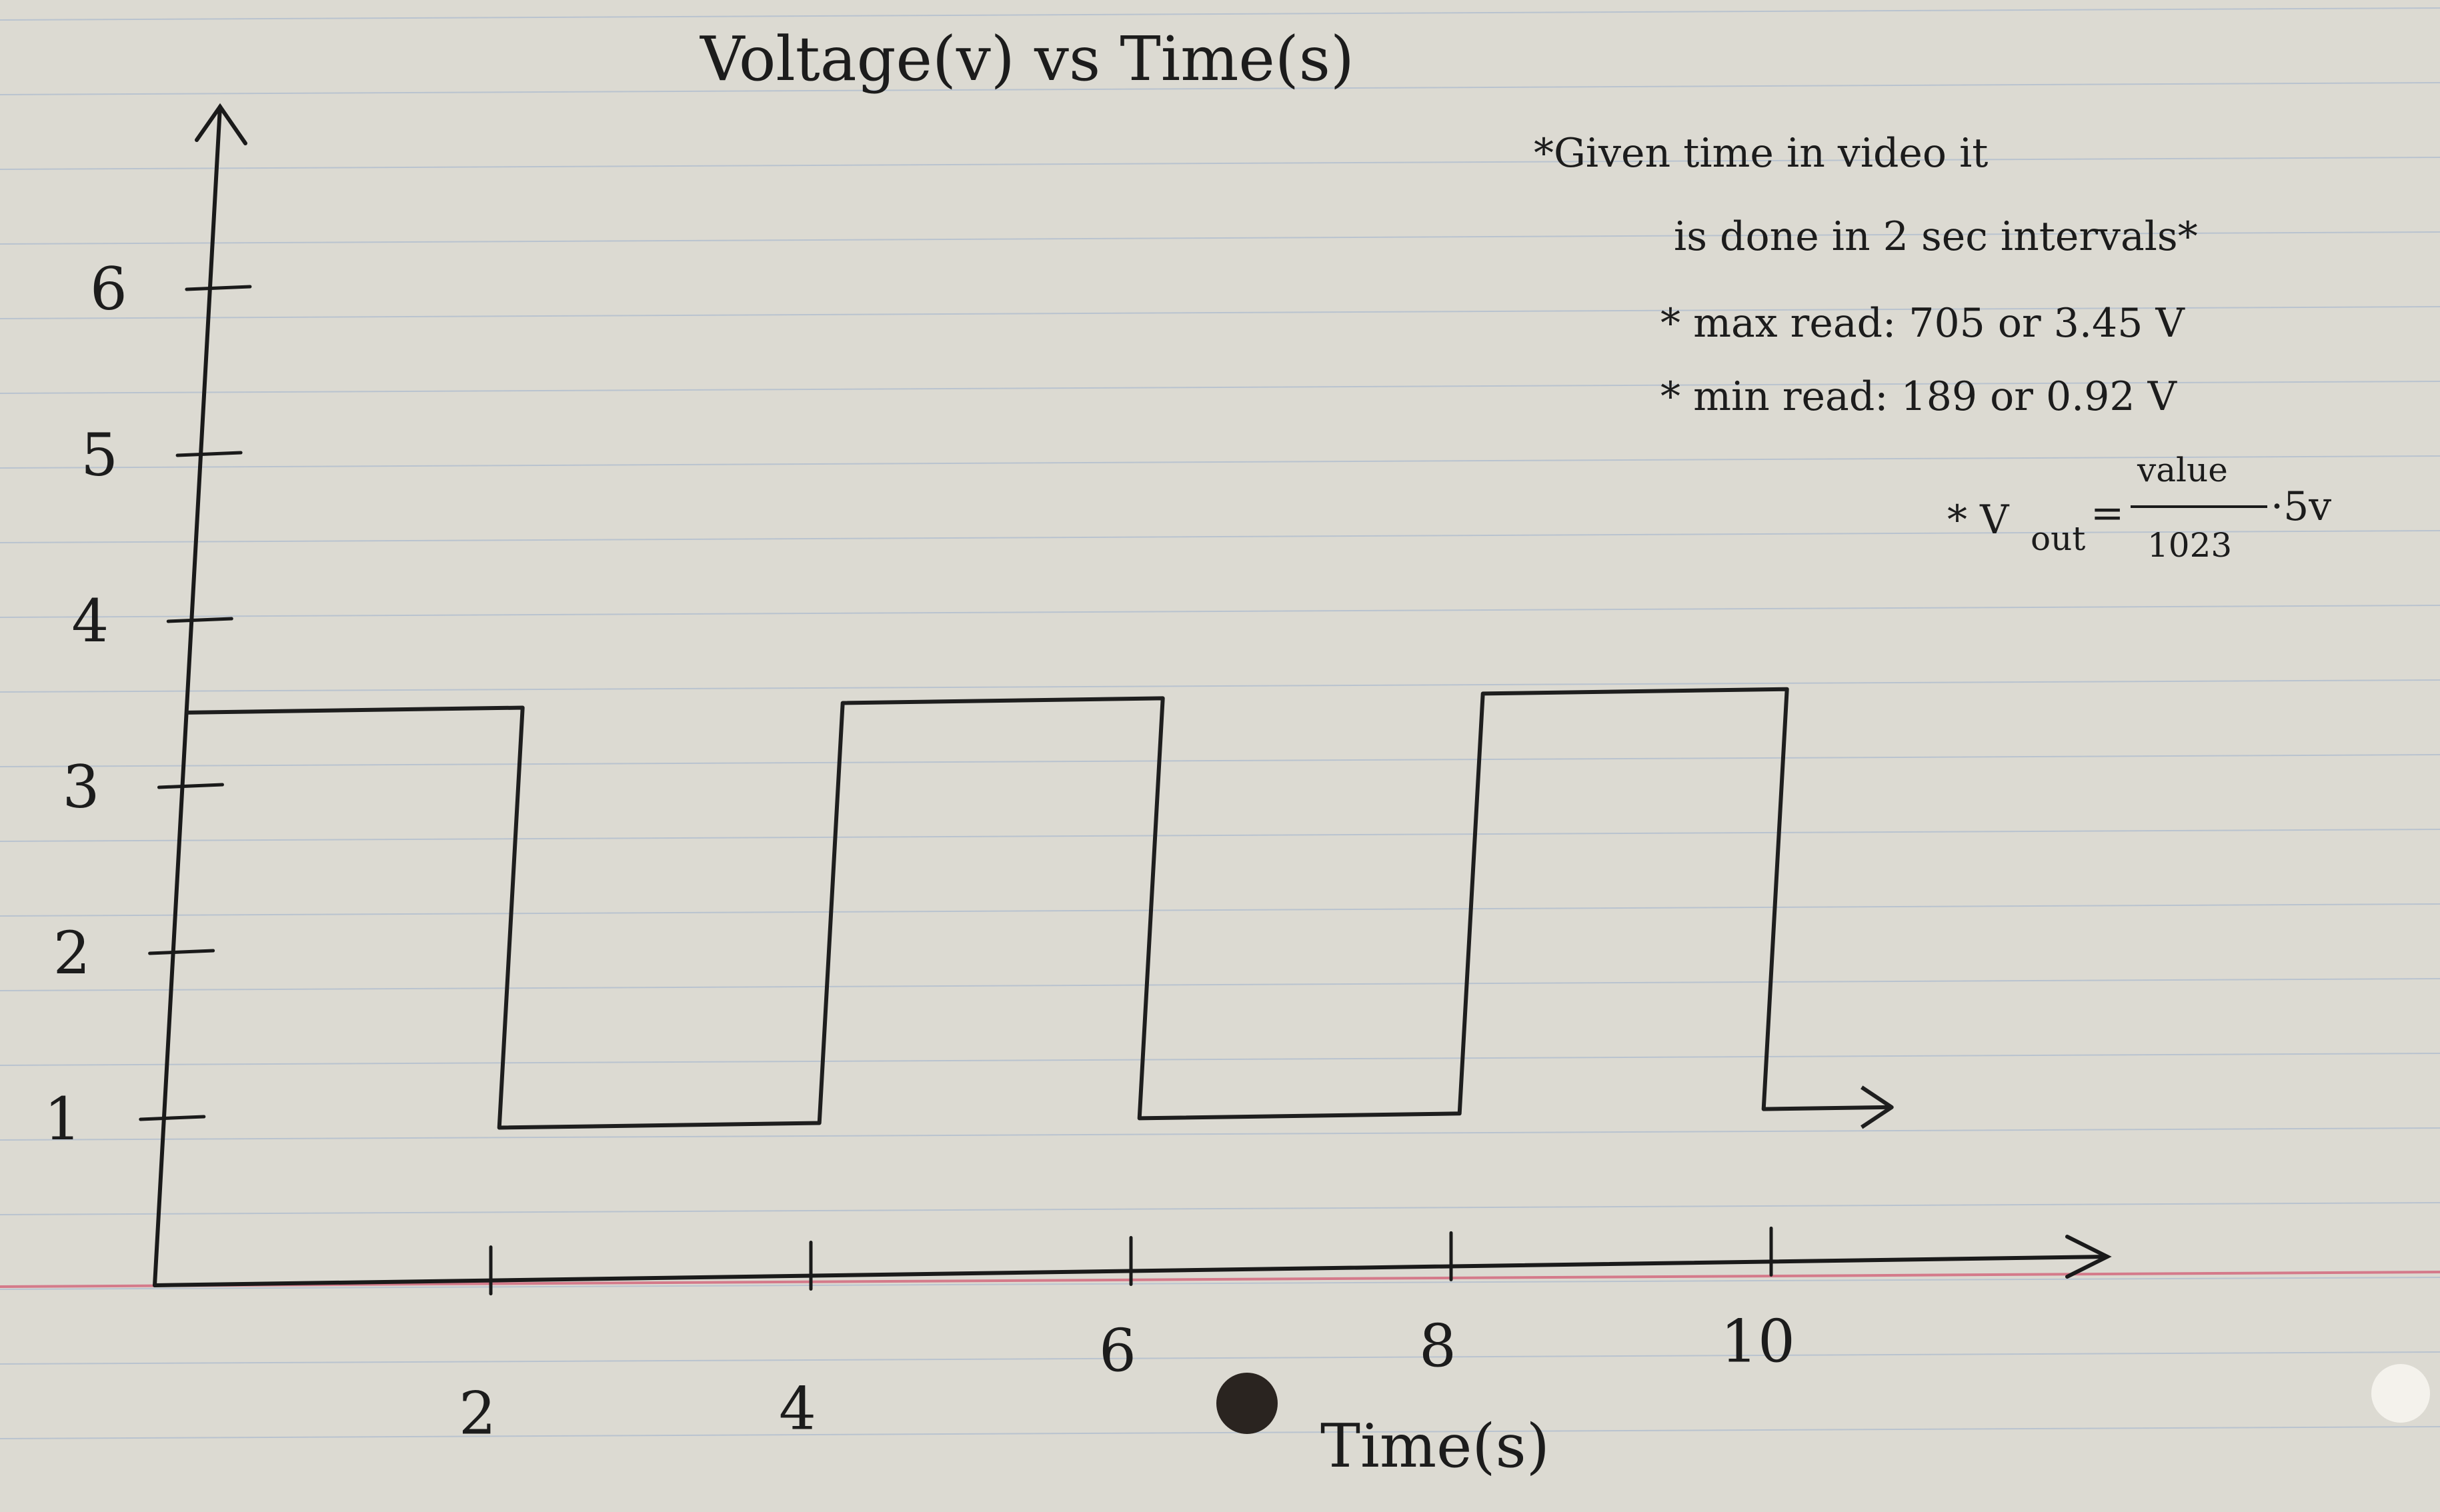  I want to click on y-tick-label: 2, so click(72, 953).